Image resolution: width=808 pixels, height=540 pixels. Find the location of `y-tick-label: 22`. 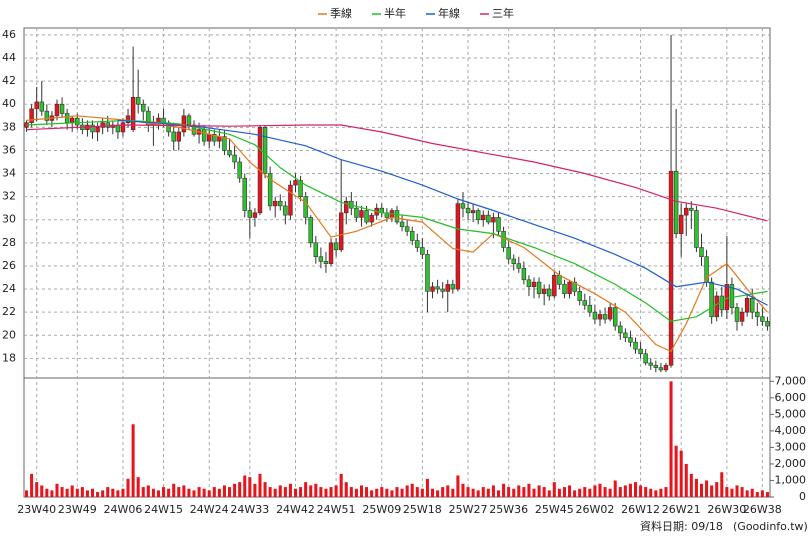

y-tick-label: 22 is located at coordinates (9, 311).